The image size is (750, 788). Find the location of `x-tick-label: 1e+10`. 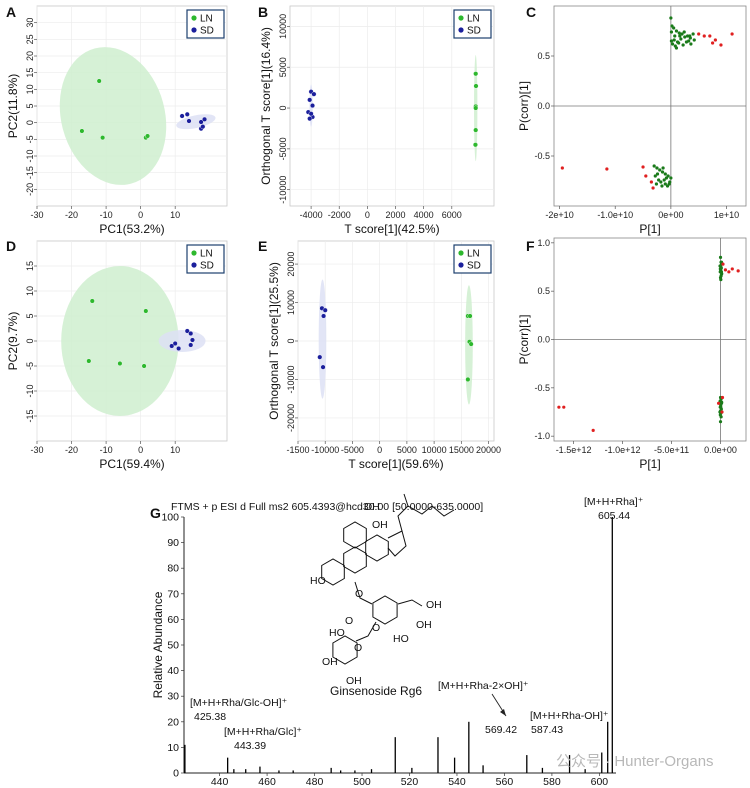

x-tick-label: 1e+10 is located at coordinates (726, 215).